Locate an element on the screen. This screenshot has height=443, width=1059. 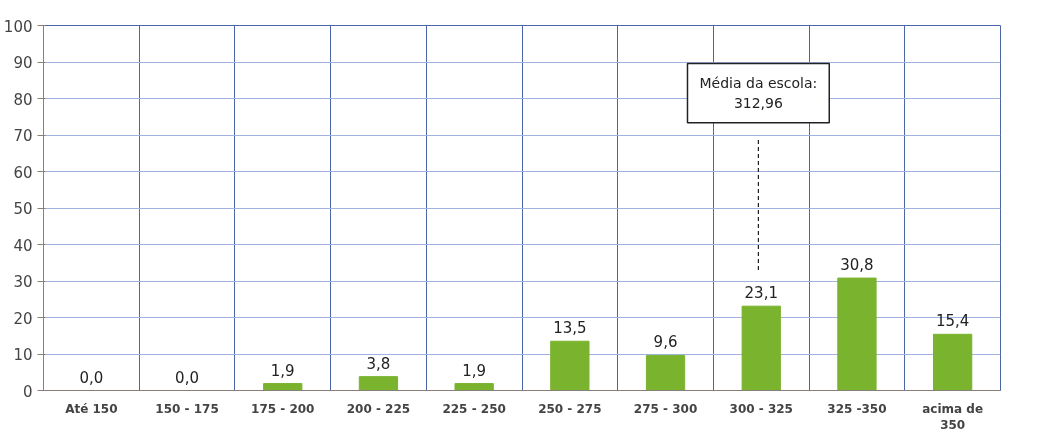
y-tick-label: 30 is located at coordinates (23, 282).